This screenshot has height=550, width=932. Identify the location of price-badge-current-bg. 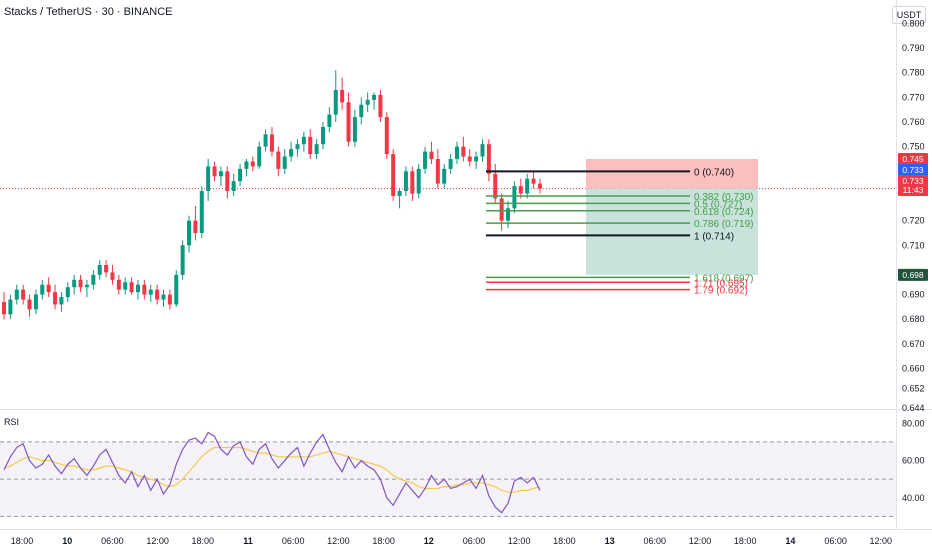
(913, 170).